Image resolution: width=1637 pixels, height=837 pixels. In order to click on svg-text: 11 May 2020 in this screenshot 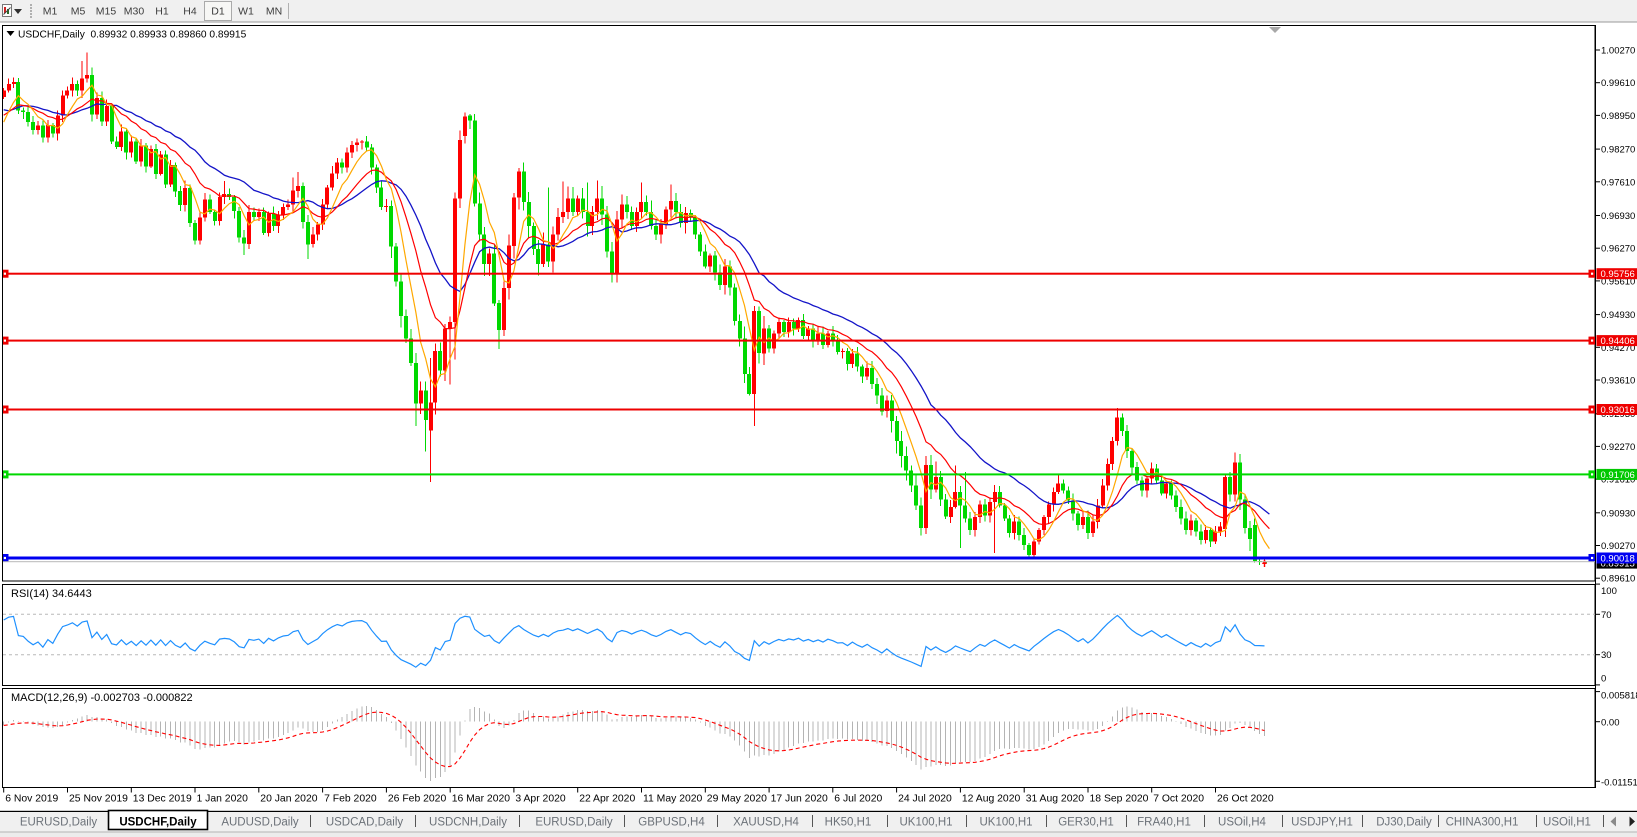, I will do `click(673, 799)`.